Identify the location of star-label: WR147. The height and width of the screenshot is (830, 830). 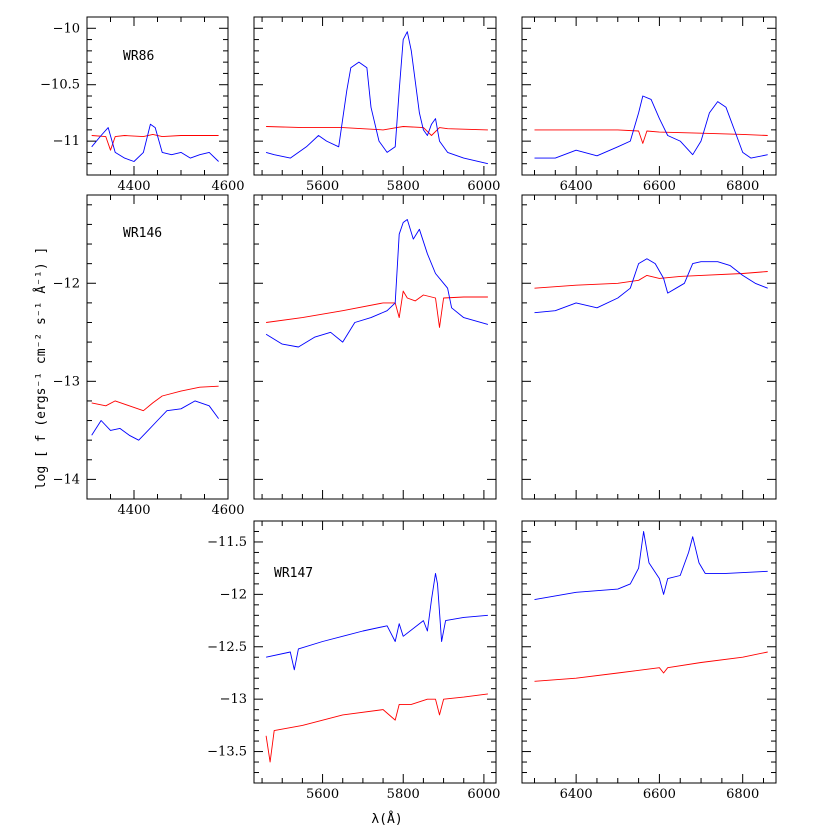
(293, 573).